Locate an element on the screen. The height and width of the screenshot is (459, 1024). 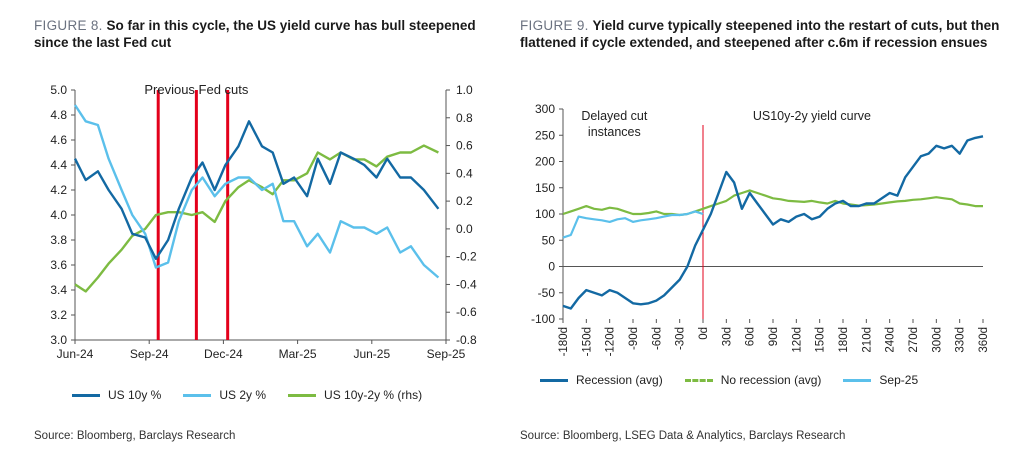
legend-label-recession: Recession (avg) is located at coordinates (619, 380).